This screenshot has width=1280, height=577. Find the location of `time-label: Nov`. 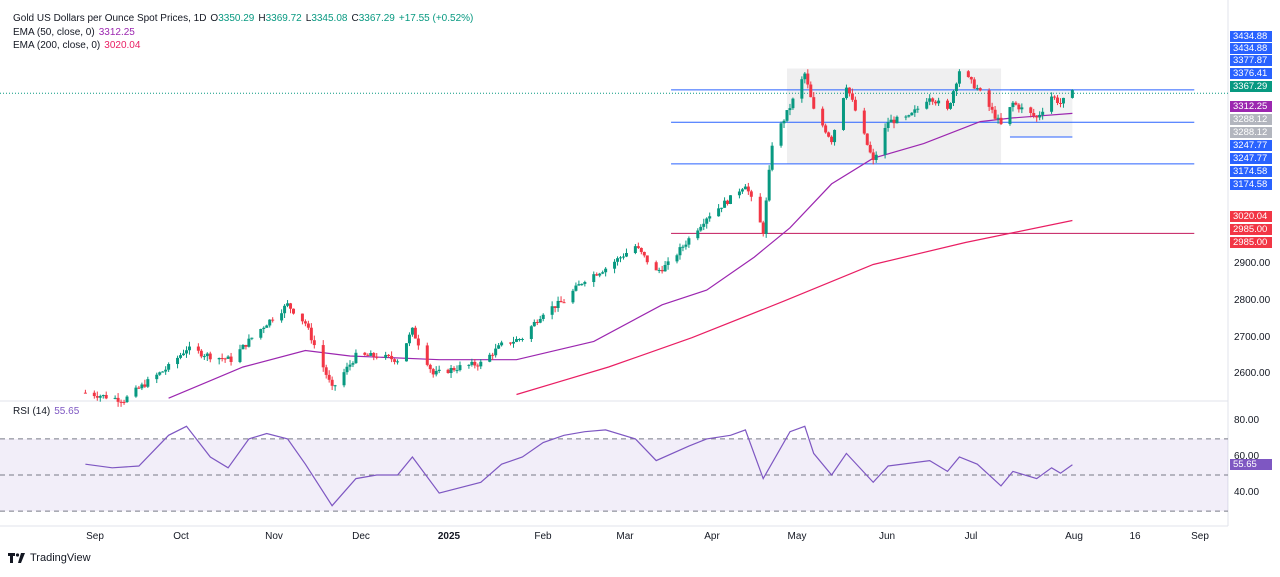

time-label: Nov is located at coordinates (274, 536).